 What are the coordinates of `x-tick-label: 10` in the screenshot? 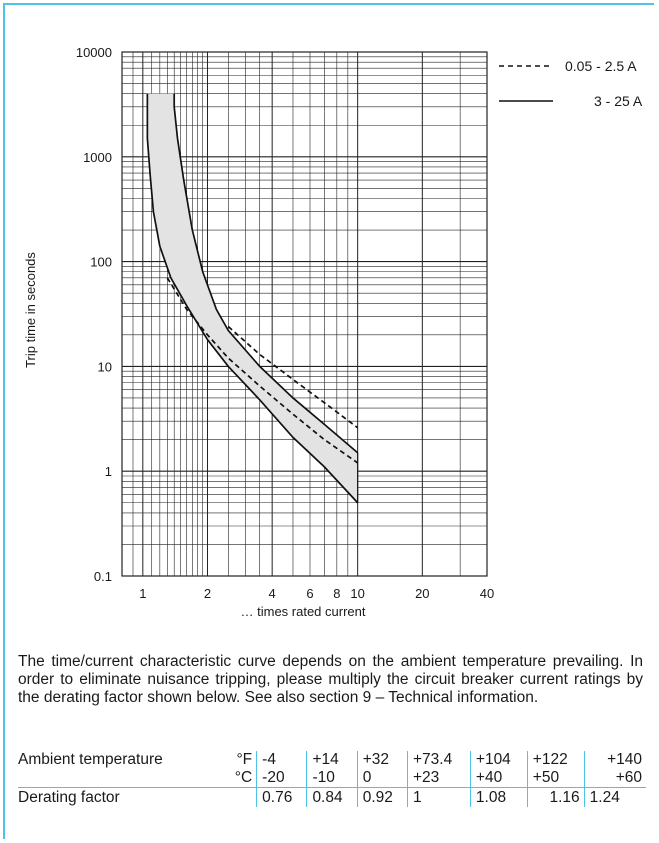 It's located at (357, 593).